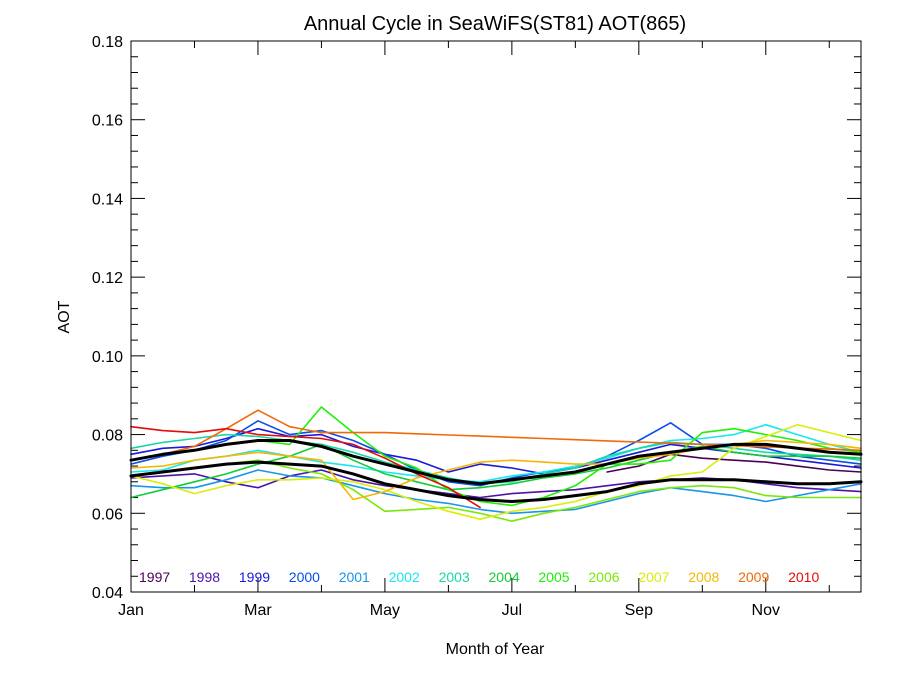 The image size is (900, 680). What do you see at coordinates (512, 610) in the screenshot?
I see `x-tick-label: Jul` at bounding box center [512, 610].